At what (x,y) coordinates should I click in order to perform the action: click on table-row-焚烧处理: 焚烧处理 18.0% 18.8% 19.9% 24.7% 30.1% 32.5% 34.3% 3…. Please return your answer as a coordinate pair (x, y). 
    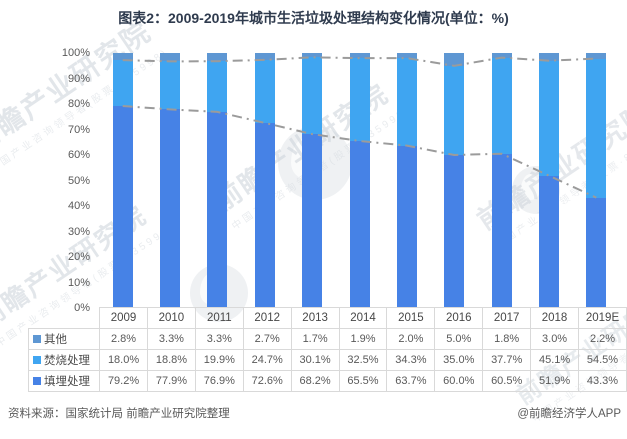
    Looking at the image, I should click on (327, 360).